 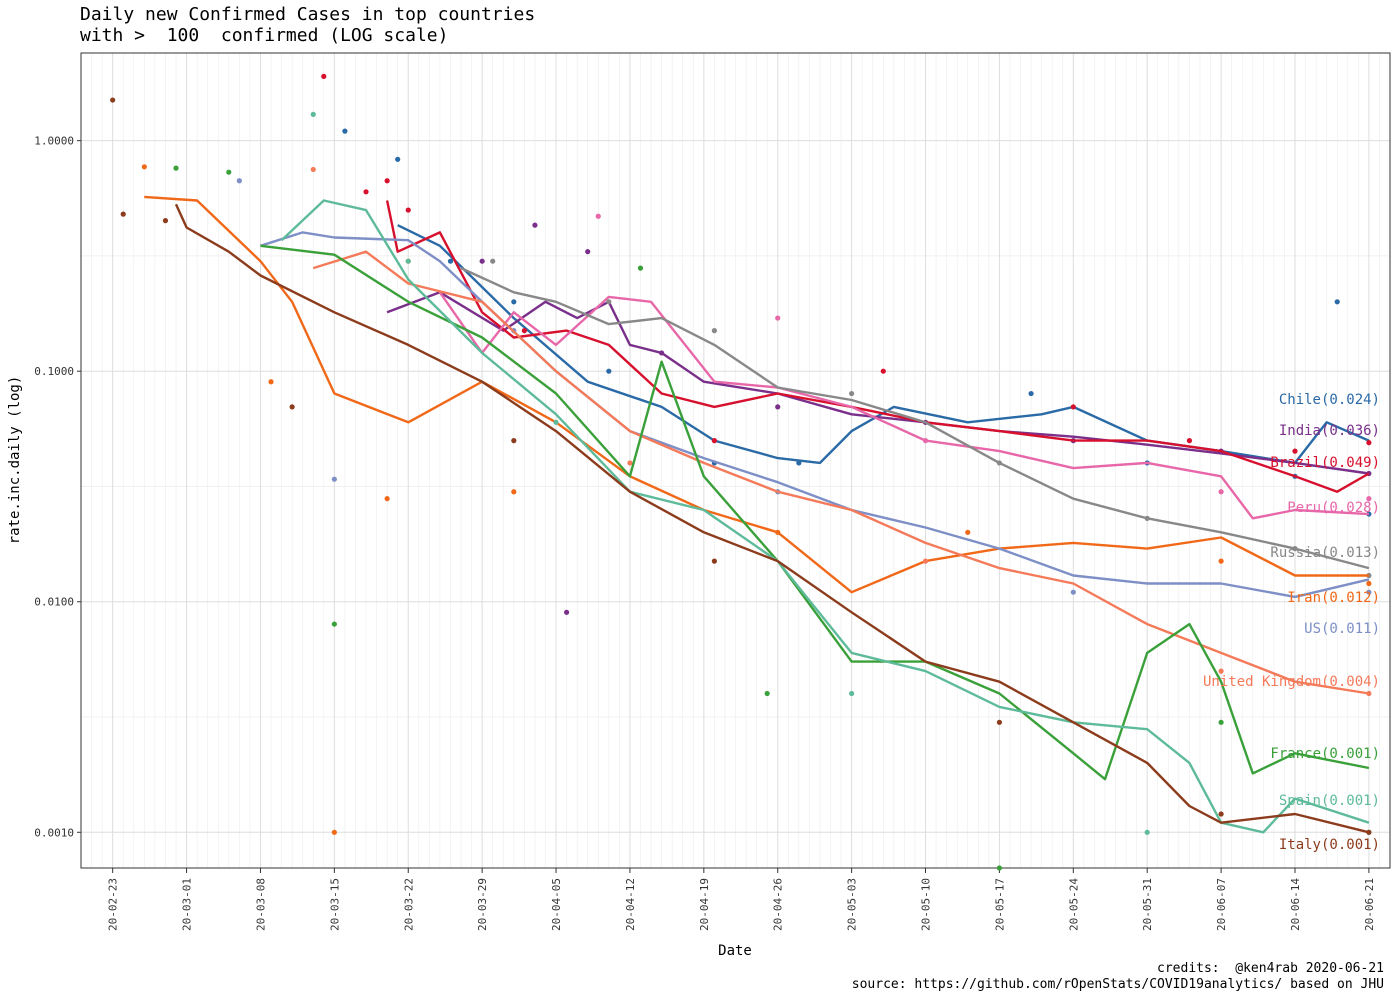 I want to click on y-axis: 1.0000 0.1000 0.0100 0.0010, so click(x=57, y=487).